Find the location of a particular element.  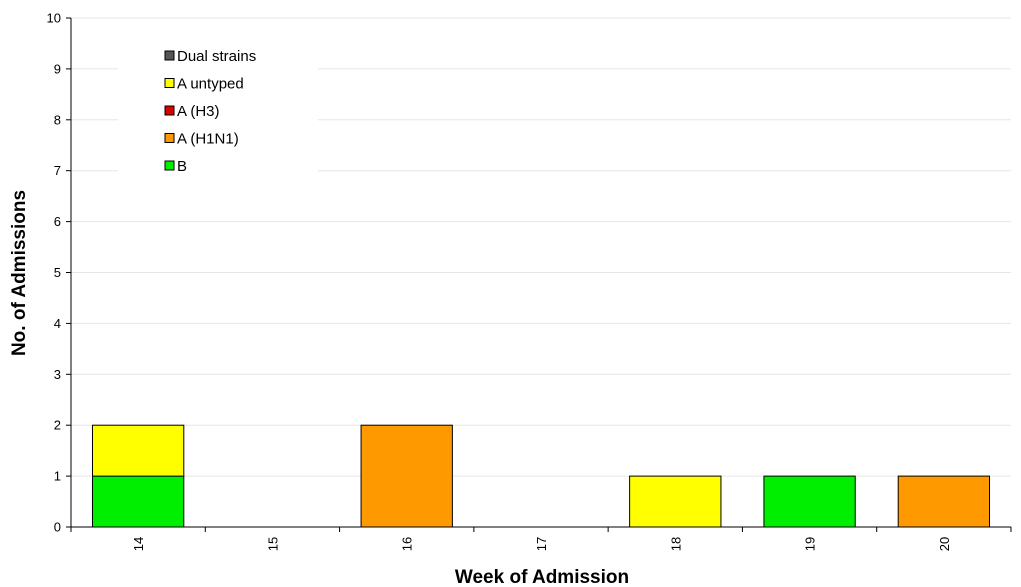

y-tick-label: 10 is located at coordinates (54, 18).